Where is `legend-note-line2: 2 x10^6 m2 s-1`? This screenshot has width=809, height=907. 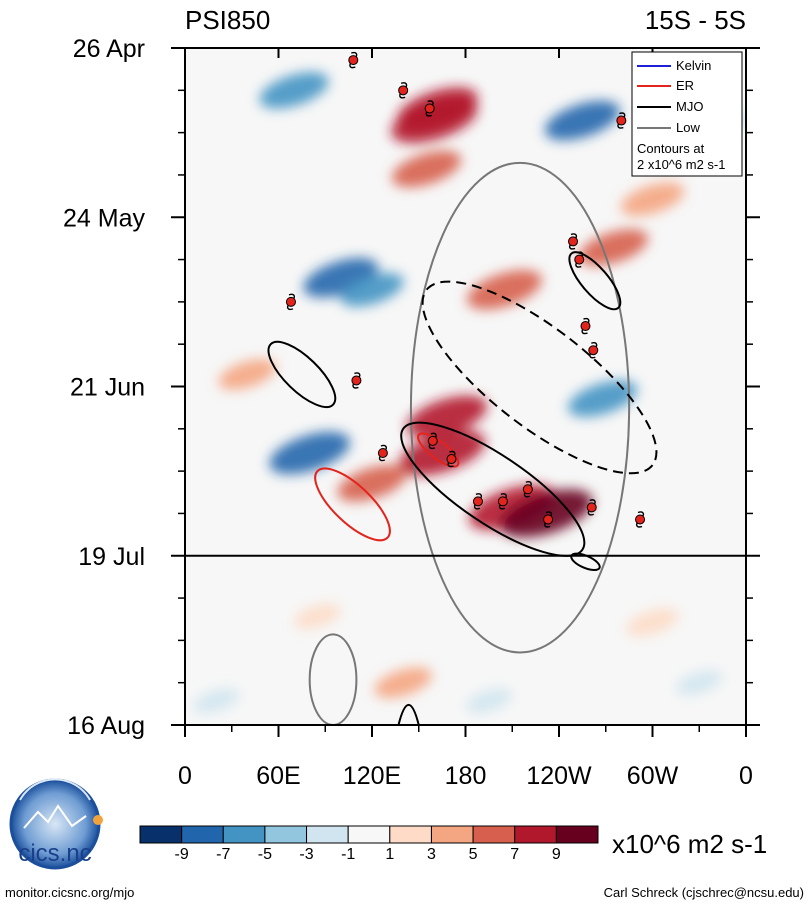
legend-note-line2: 2 x10^6 m2 s-1 is located at coordinates (681, 164).